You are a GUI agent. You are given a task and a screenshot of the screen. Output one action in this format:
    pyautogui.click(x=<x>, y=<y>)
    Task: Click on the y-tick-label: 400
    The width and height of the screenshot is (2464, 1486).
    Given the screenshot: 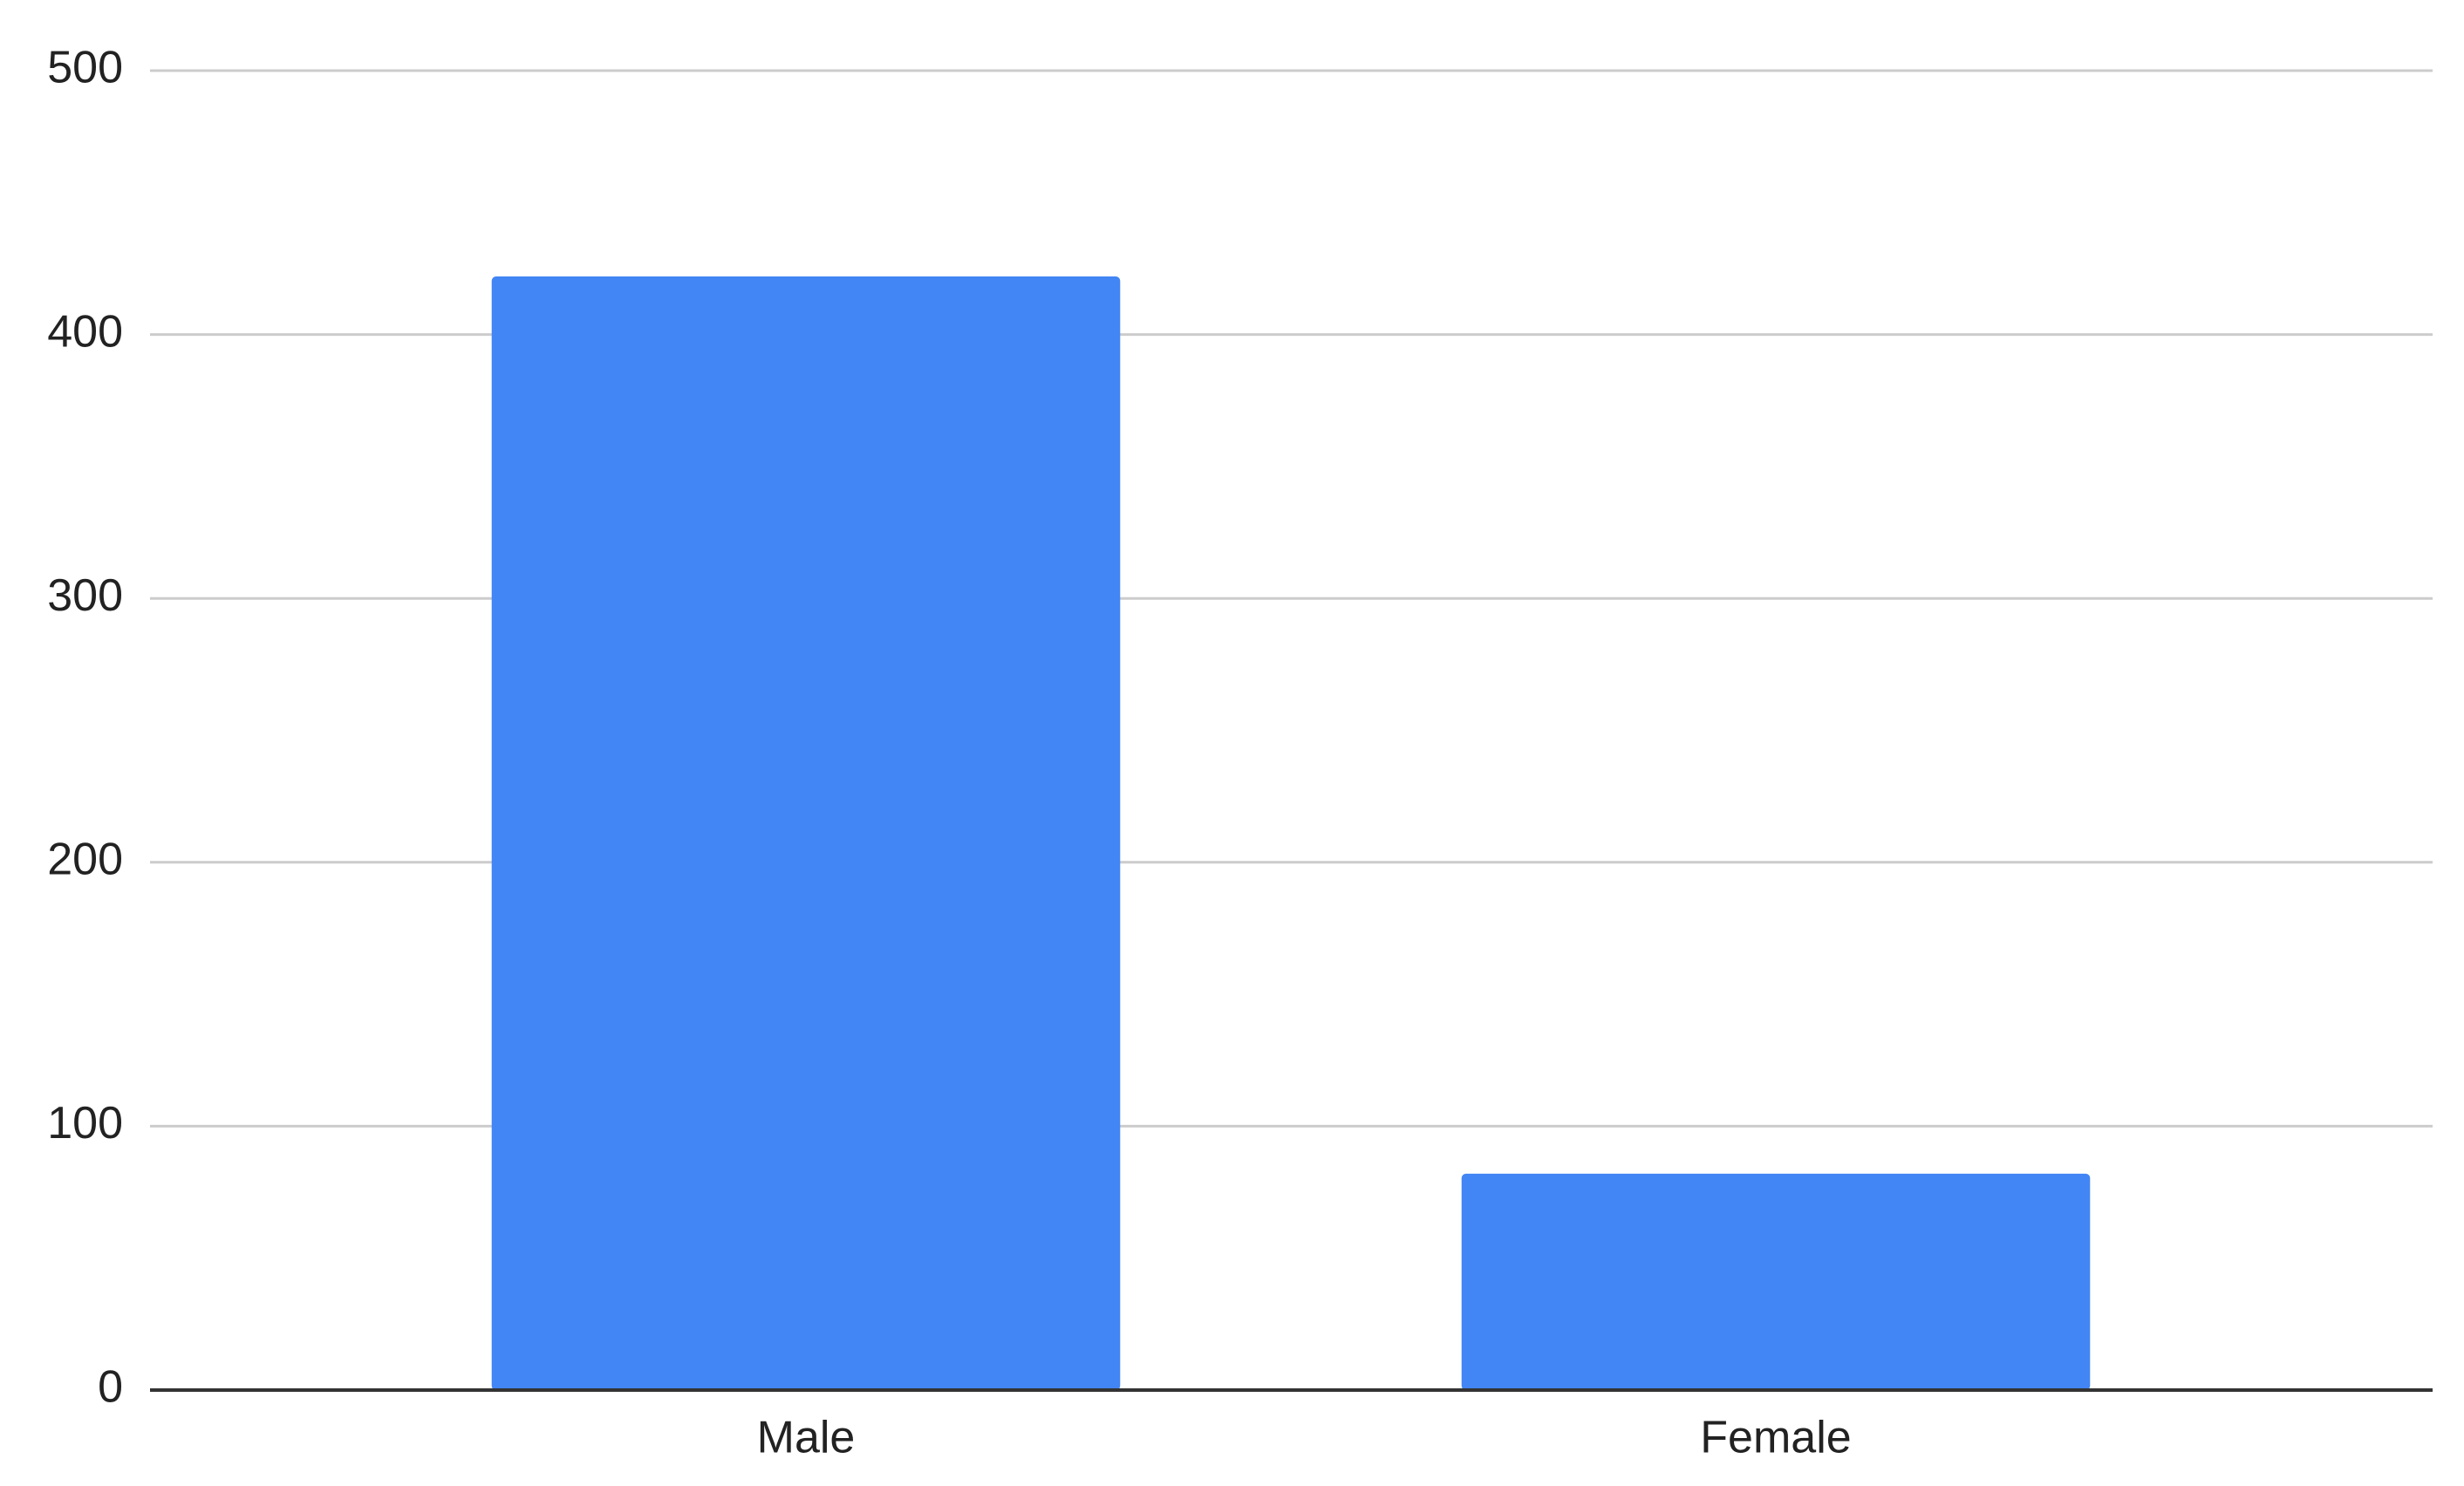 What is the action you would take?
    pyautogui.click(x=85, y=331)
    